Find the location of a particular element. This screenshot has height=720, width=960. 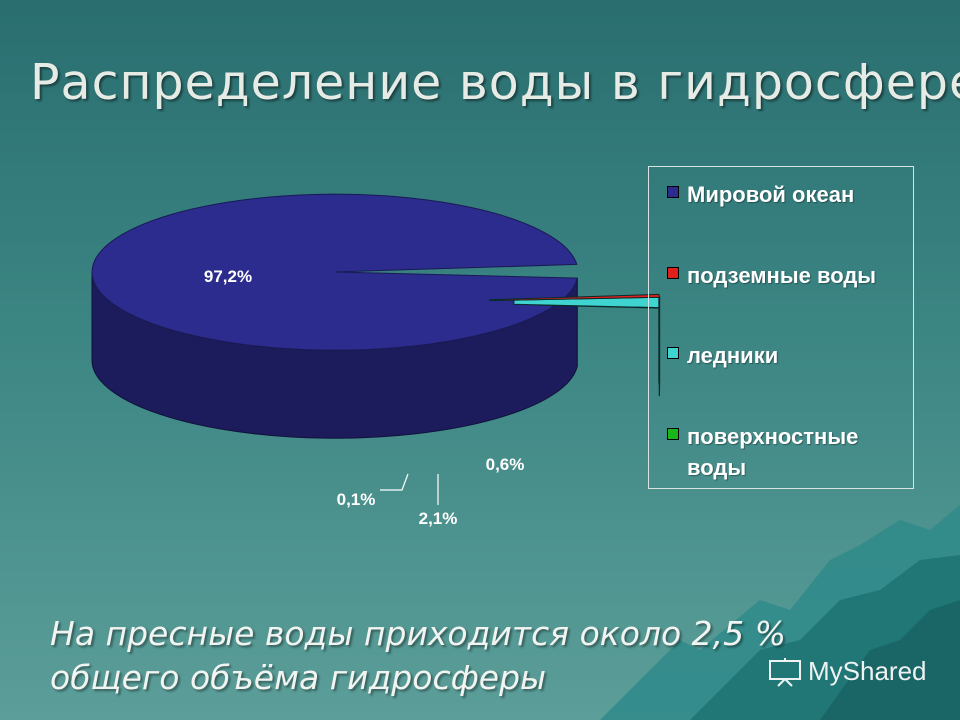

legend-item-groundwater: подземные воды is located at coordinates (787, 275).